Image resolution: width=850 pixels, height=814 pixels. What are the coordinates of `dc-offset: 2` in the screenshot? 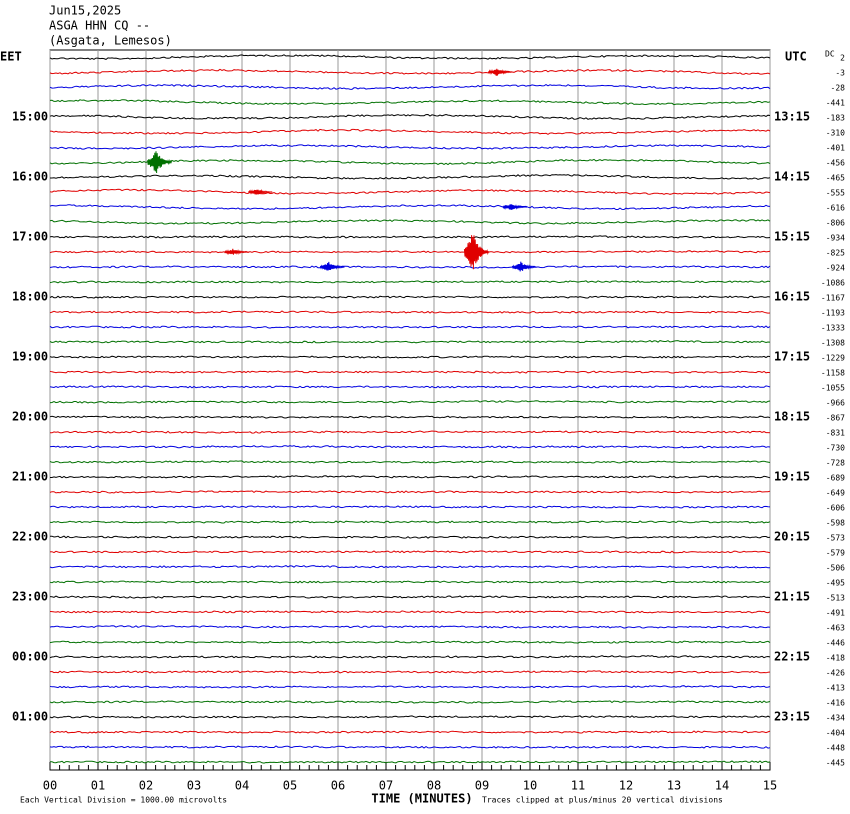 It's located at (842, 58).